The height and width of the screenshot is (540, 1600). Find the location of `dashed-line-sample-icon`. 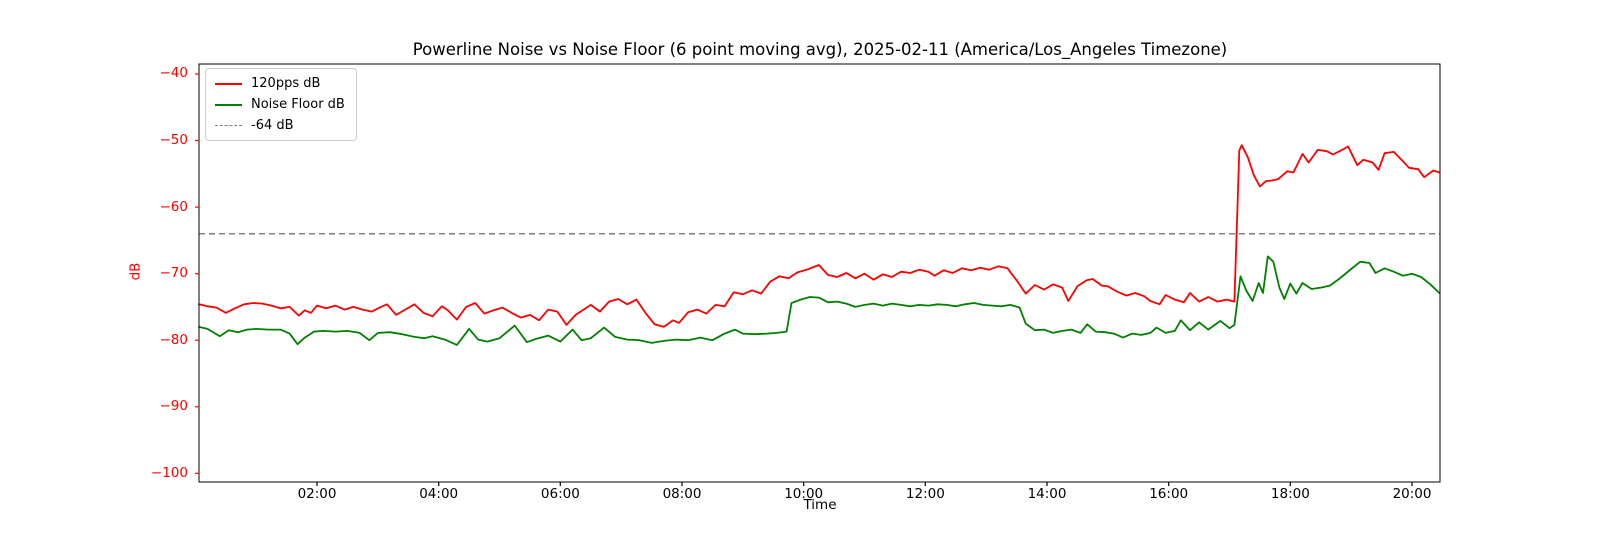

dashed-line-sample-icon is located at coordinates (228, 125).